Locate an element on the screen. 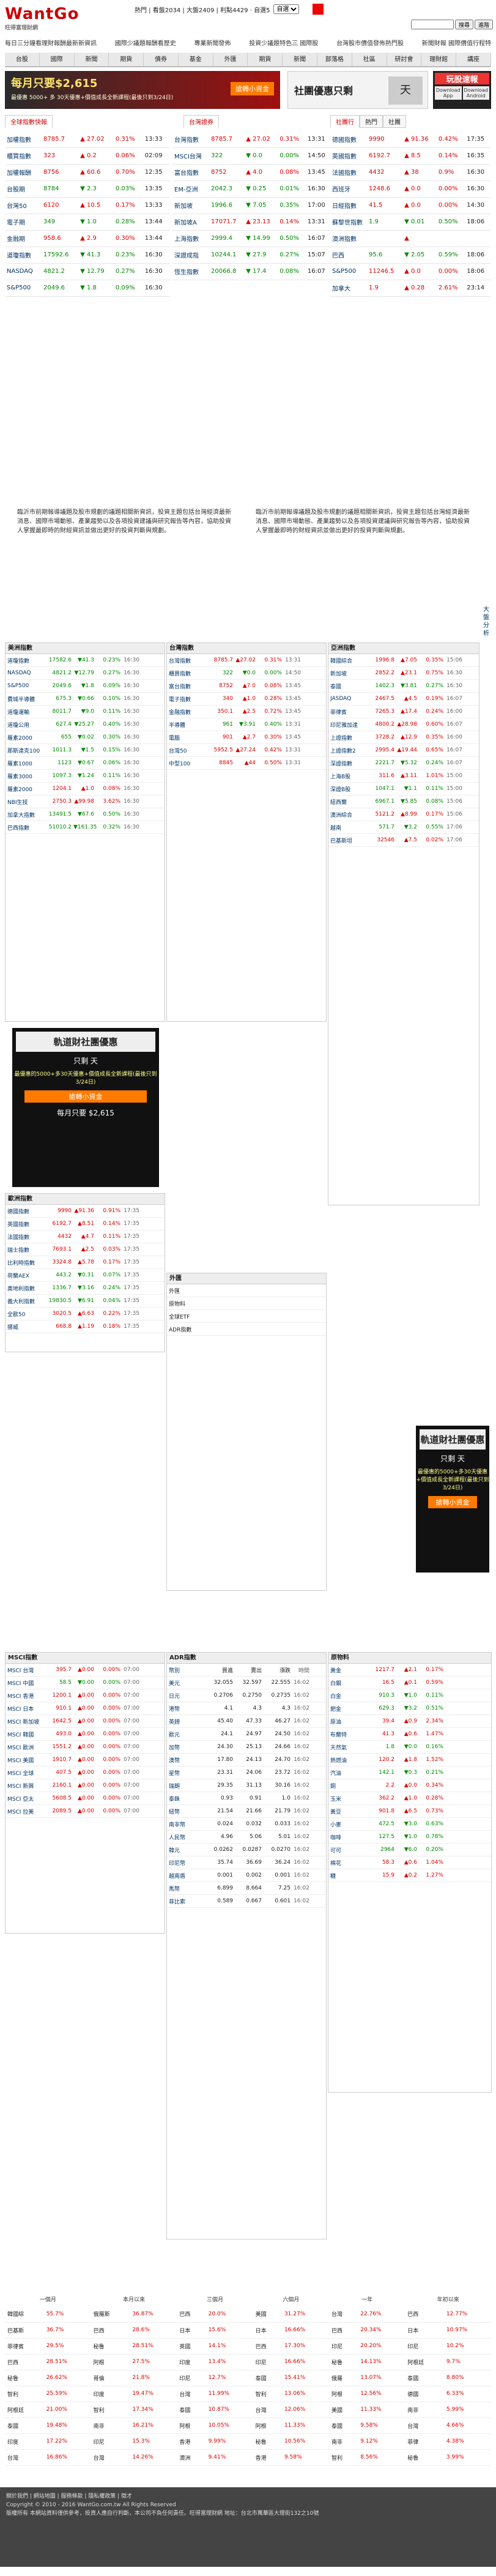 This screenshot has height=2576, width=496. row-name: 台灣50 is located at coordinates (178, 751).